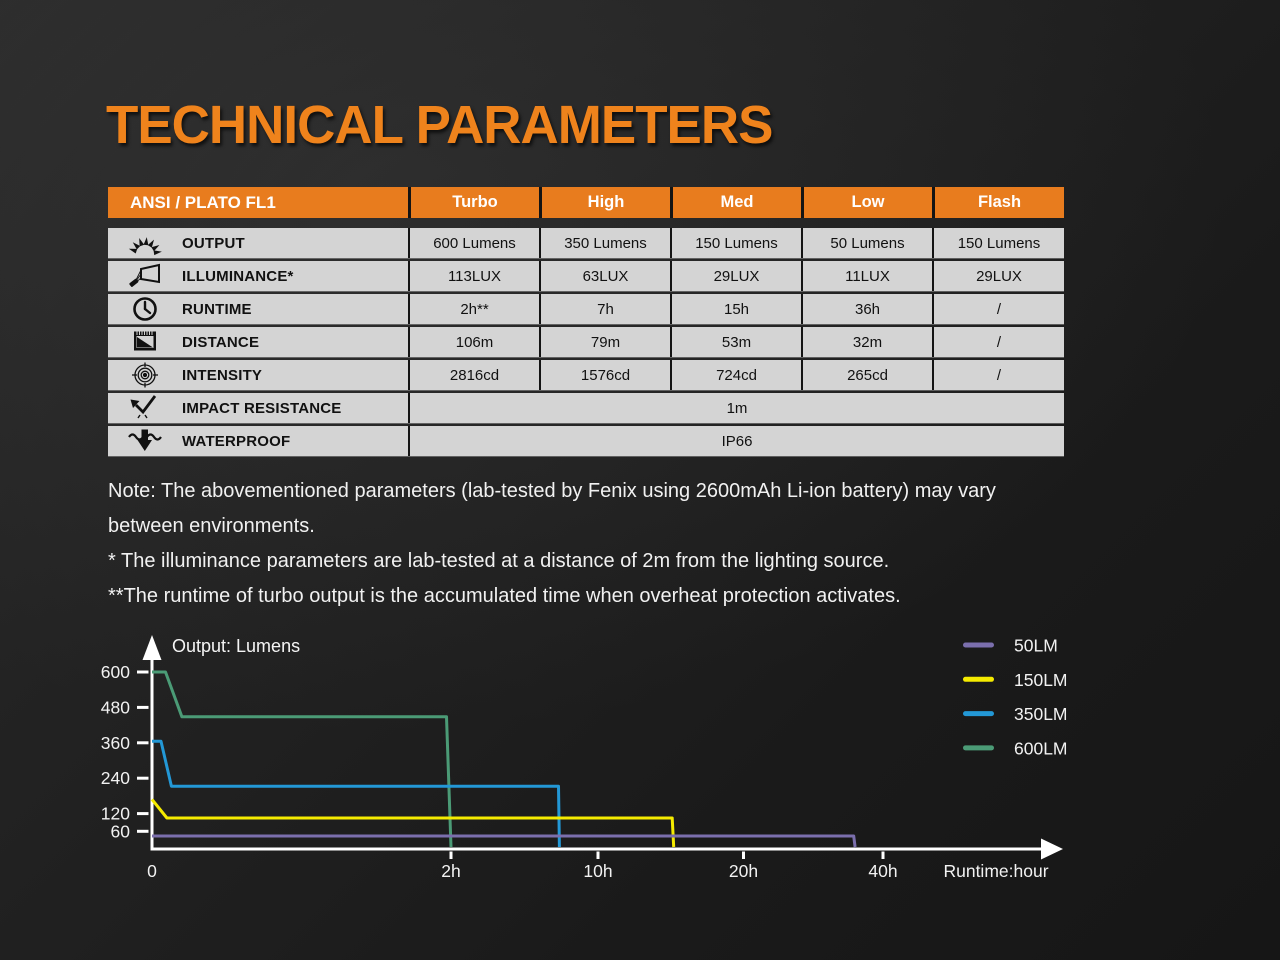  Describe the element at coordinates (978, 645) in the screenshot. I see `legend-swatch-50LM` at that location.